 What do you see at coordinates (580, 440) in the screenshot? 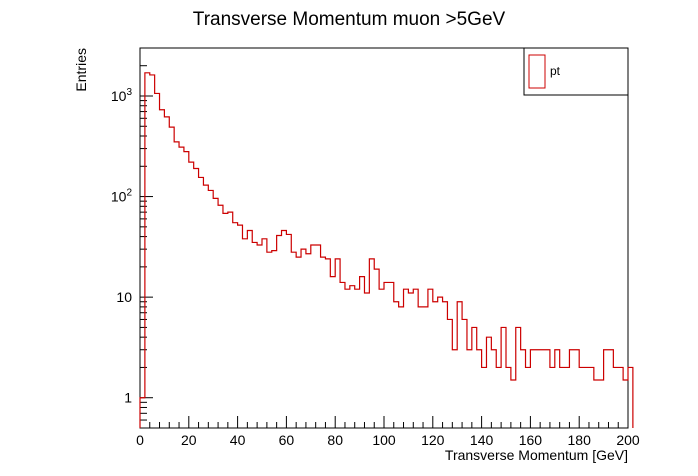
I see `x-tick-label: 180` at bounding box center [580, 440].